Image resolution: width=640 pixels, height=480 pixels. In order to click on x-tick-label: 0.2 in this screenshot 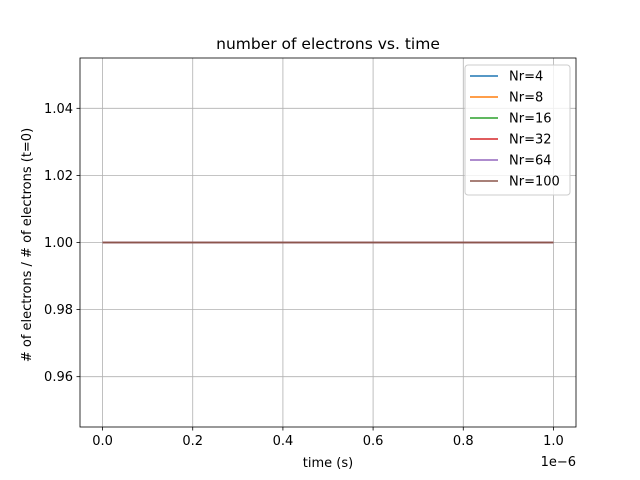, I will do `click(192, 441)`.